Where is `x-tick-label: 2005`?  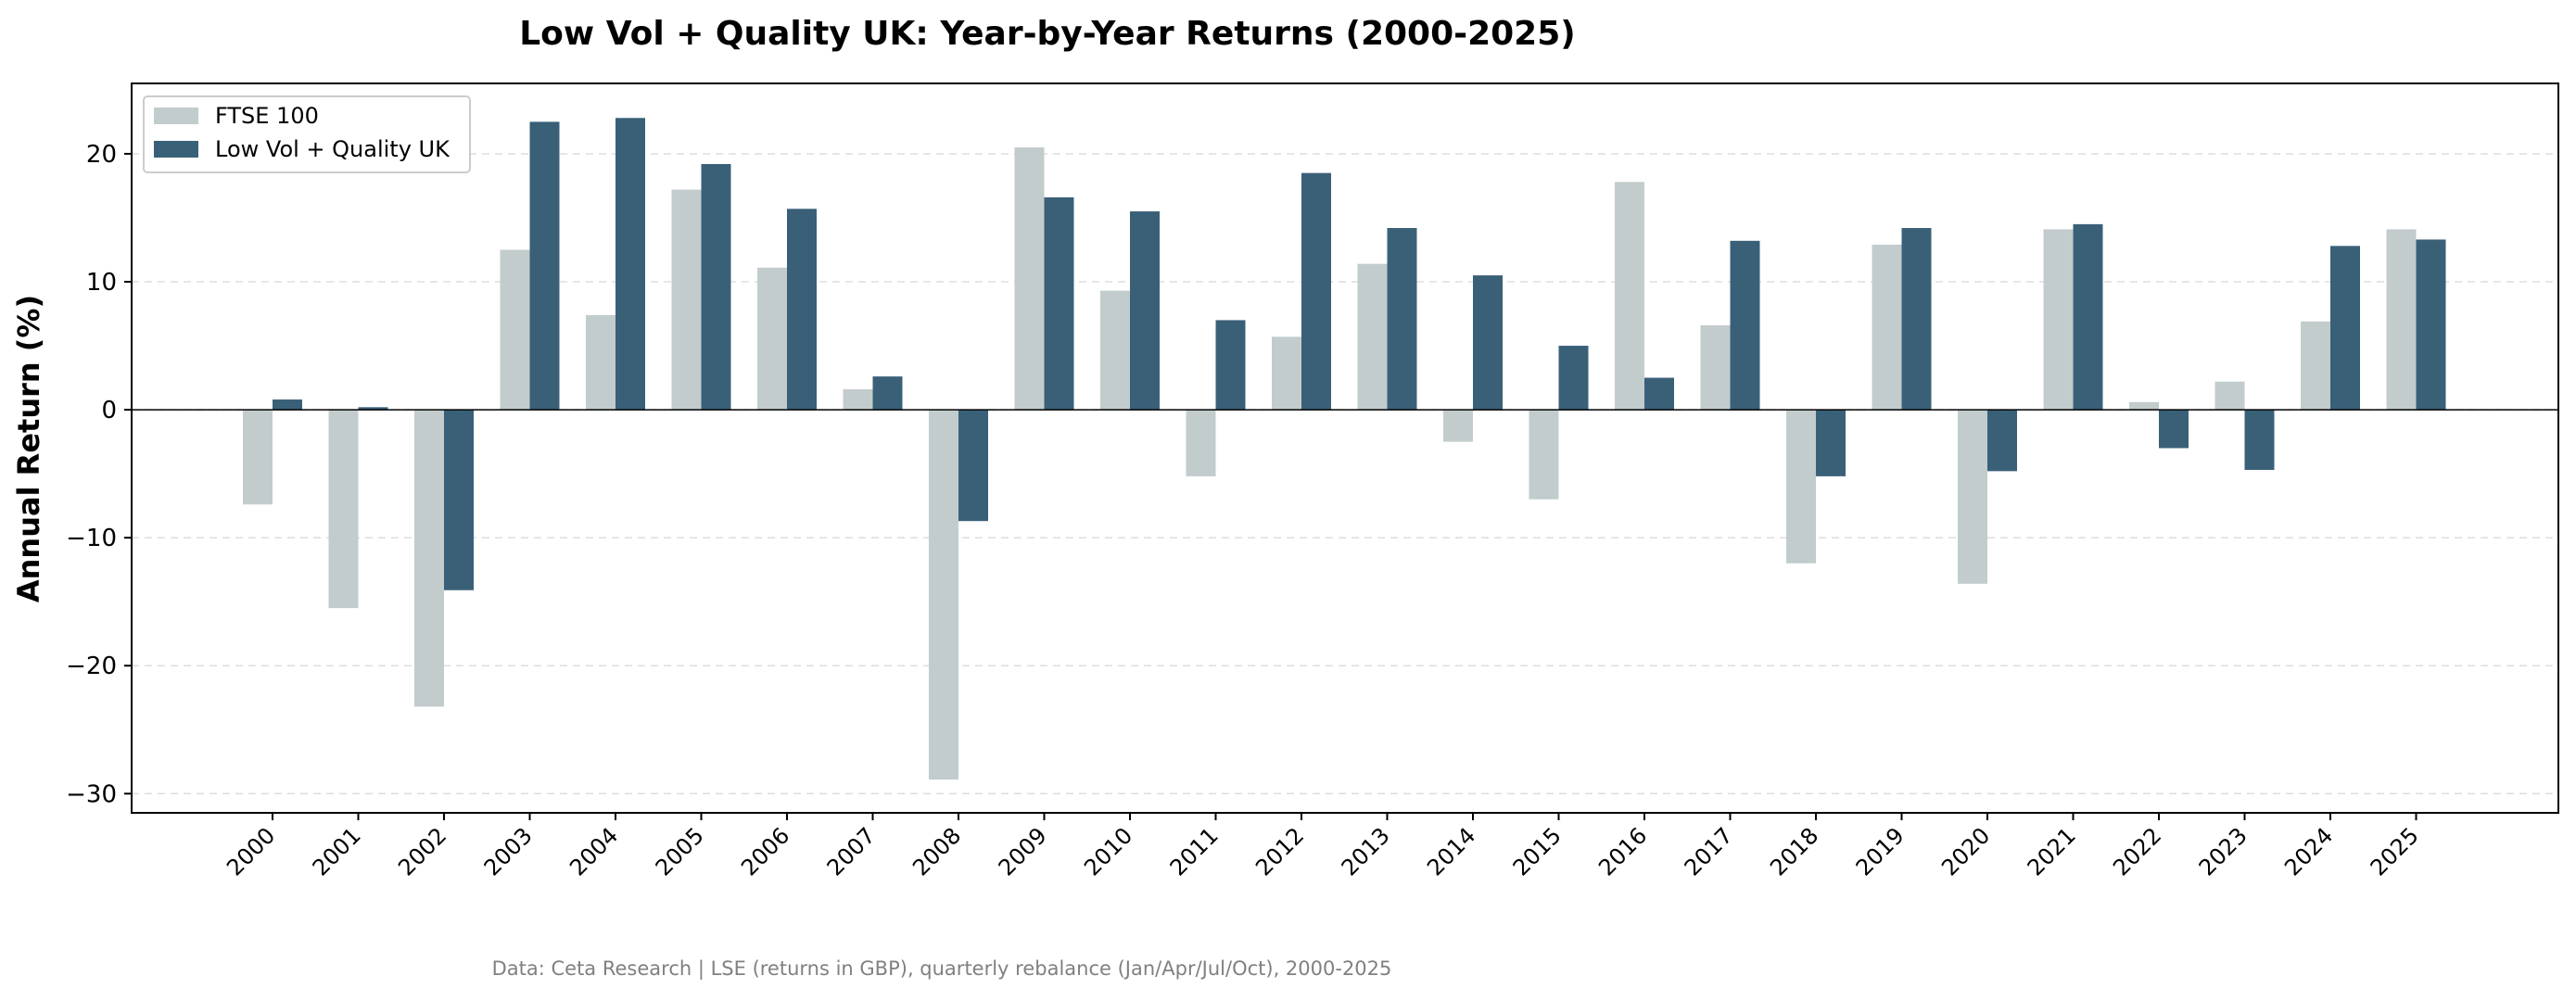 x-tick-label: 2005 is located at coordinates (680, 852).